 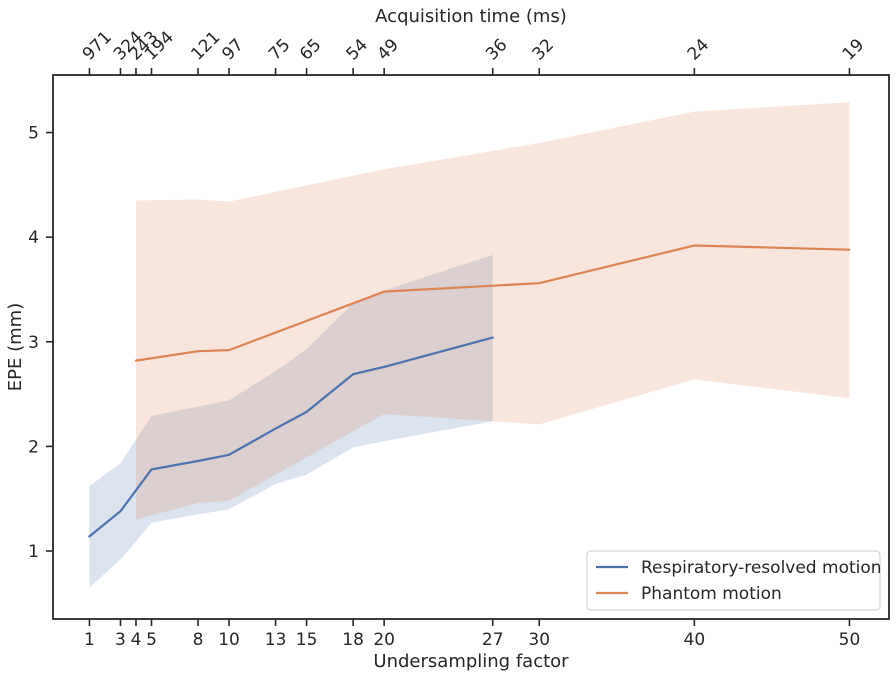 What do you see at coordinates (695, 640) in the screenshot?
I see `x-tick-label-40: 40` at bounding box center [695, 640].